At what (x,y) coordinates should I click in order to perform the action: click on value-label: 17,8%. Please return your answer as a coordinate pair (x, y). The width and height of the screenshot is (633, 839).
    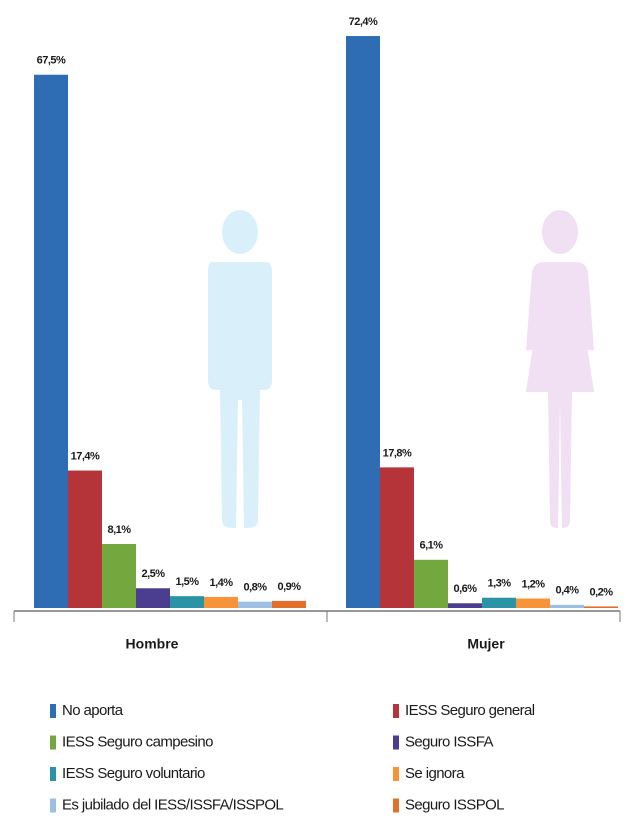
    Looking at the image, I should click on (397, 453).